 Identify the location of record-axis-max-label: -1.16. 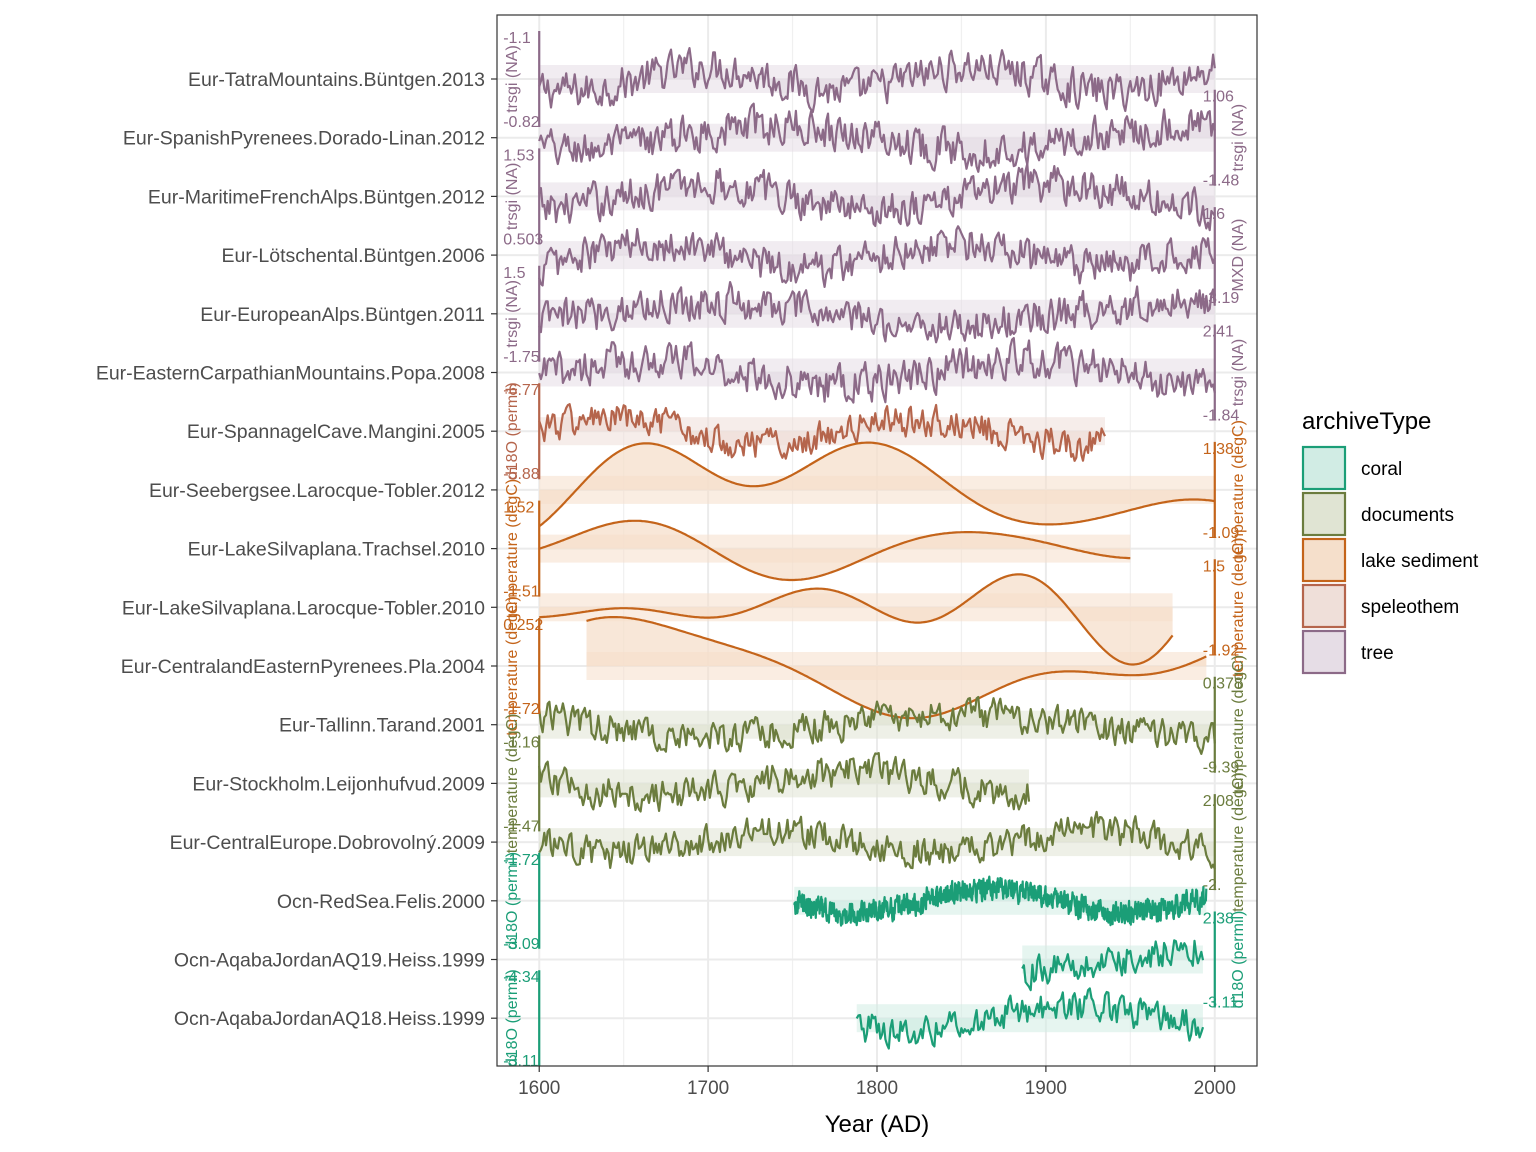
(521, 742).